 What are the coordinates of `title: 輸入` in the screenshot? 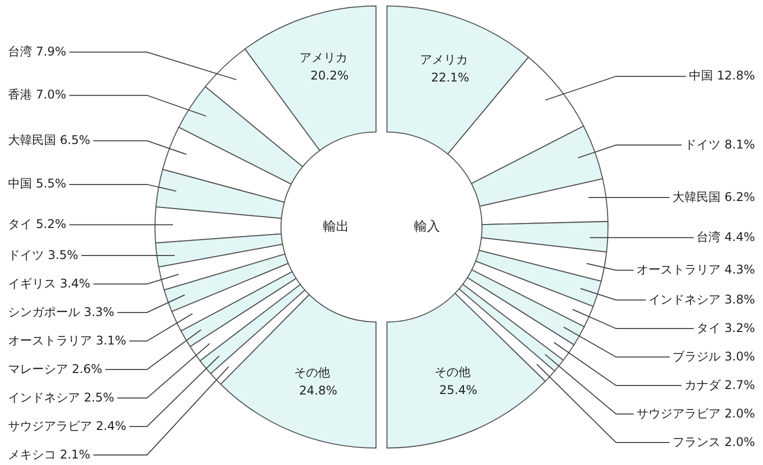 It's located at (427, 227).